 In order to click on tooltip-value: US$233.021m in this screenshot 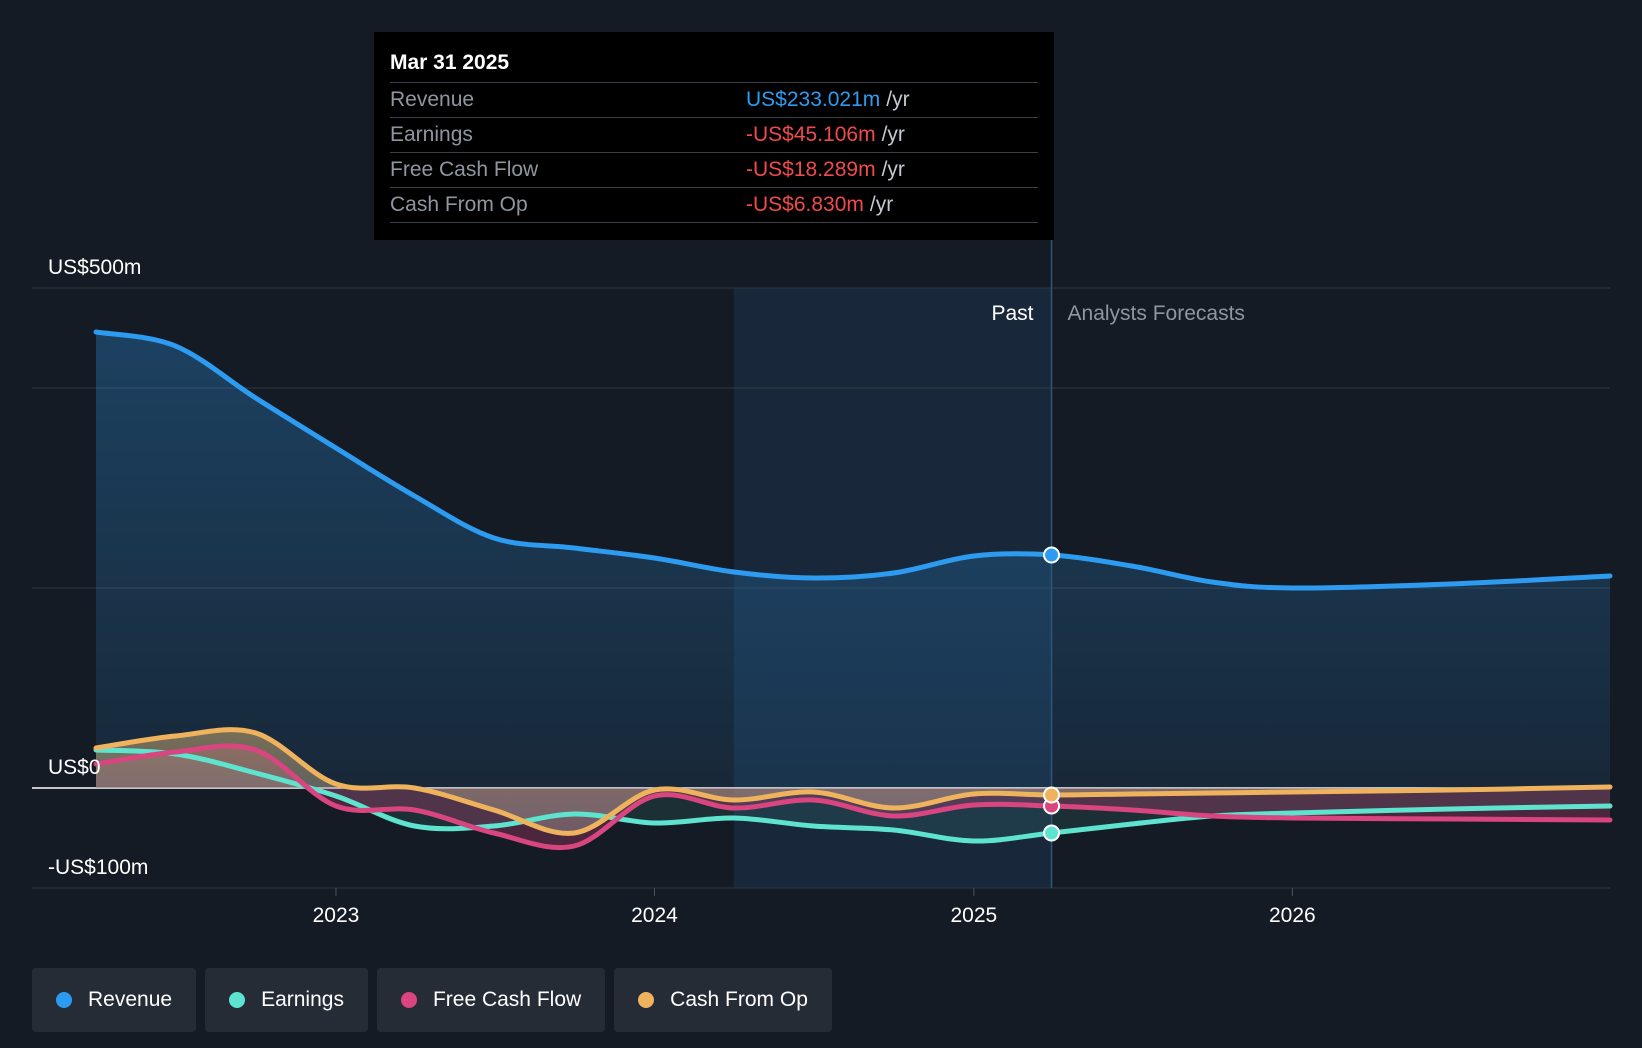, I will do `click(813, 99)`.